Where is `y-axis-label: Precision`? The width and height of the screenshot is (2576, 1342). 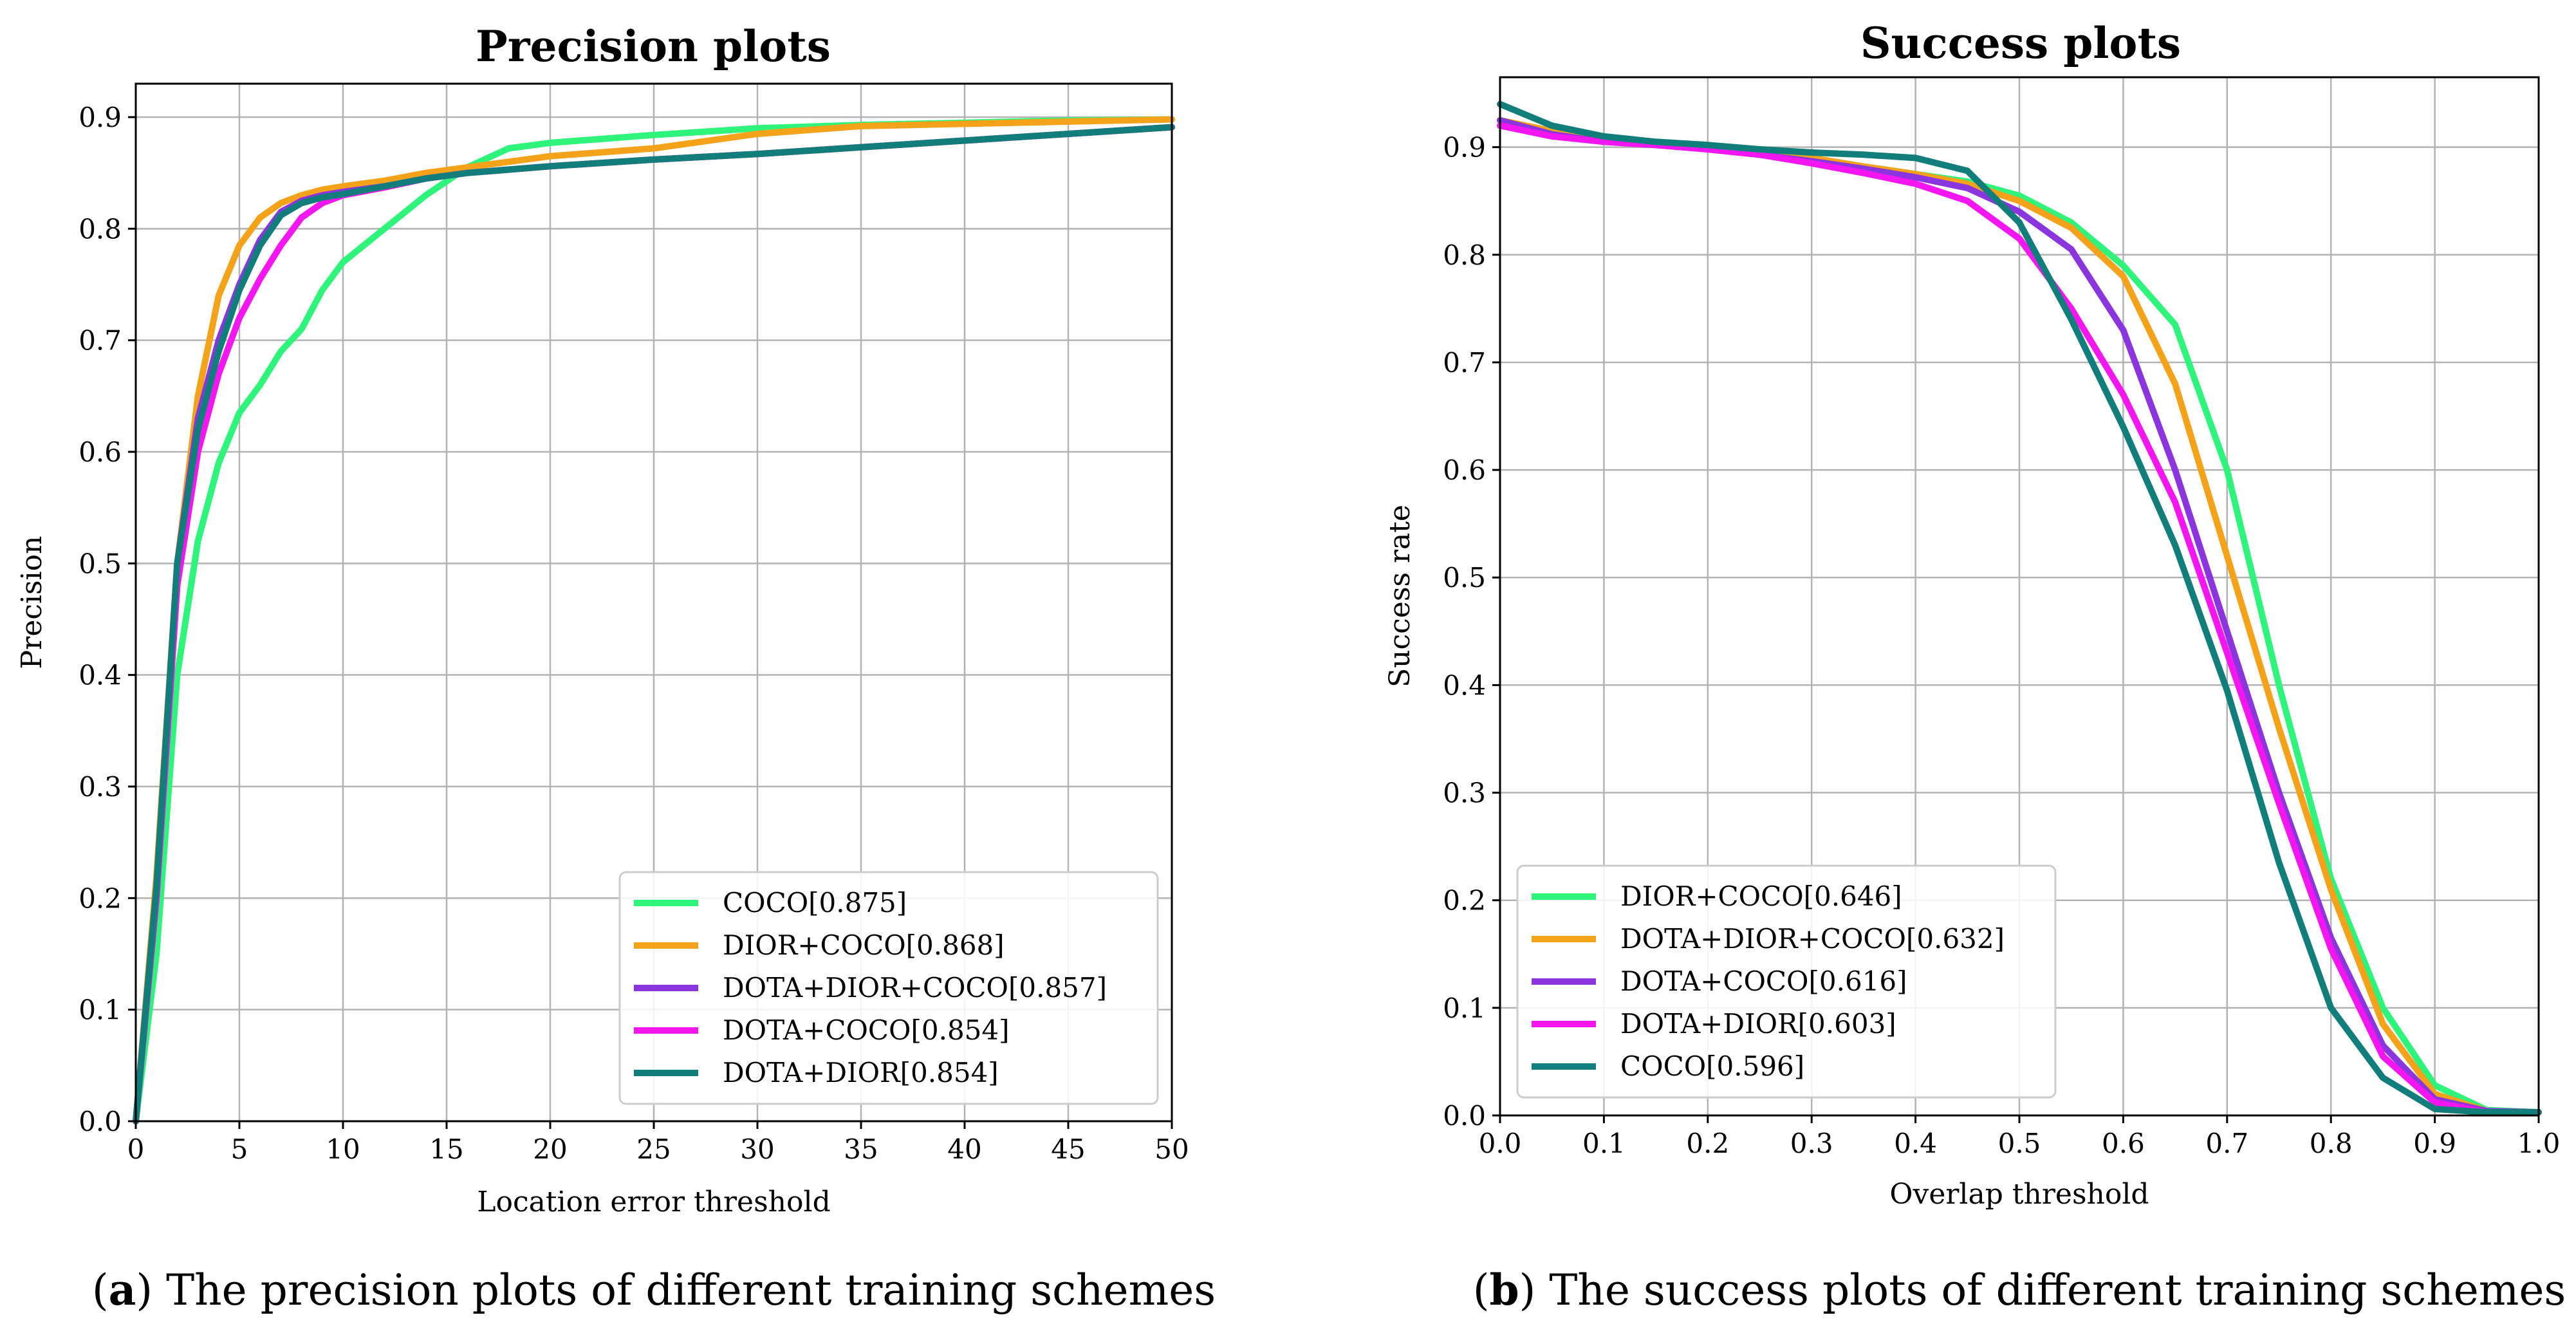 y-axis-label: Precision is located at coordinates (31, 602).